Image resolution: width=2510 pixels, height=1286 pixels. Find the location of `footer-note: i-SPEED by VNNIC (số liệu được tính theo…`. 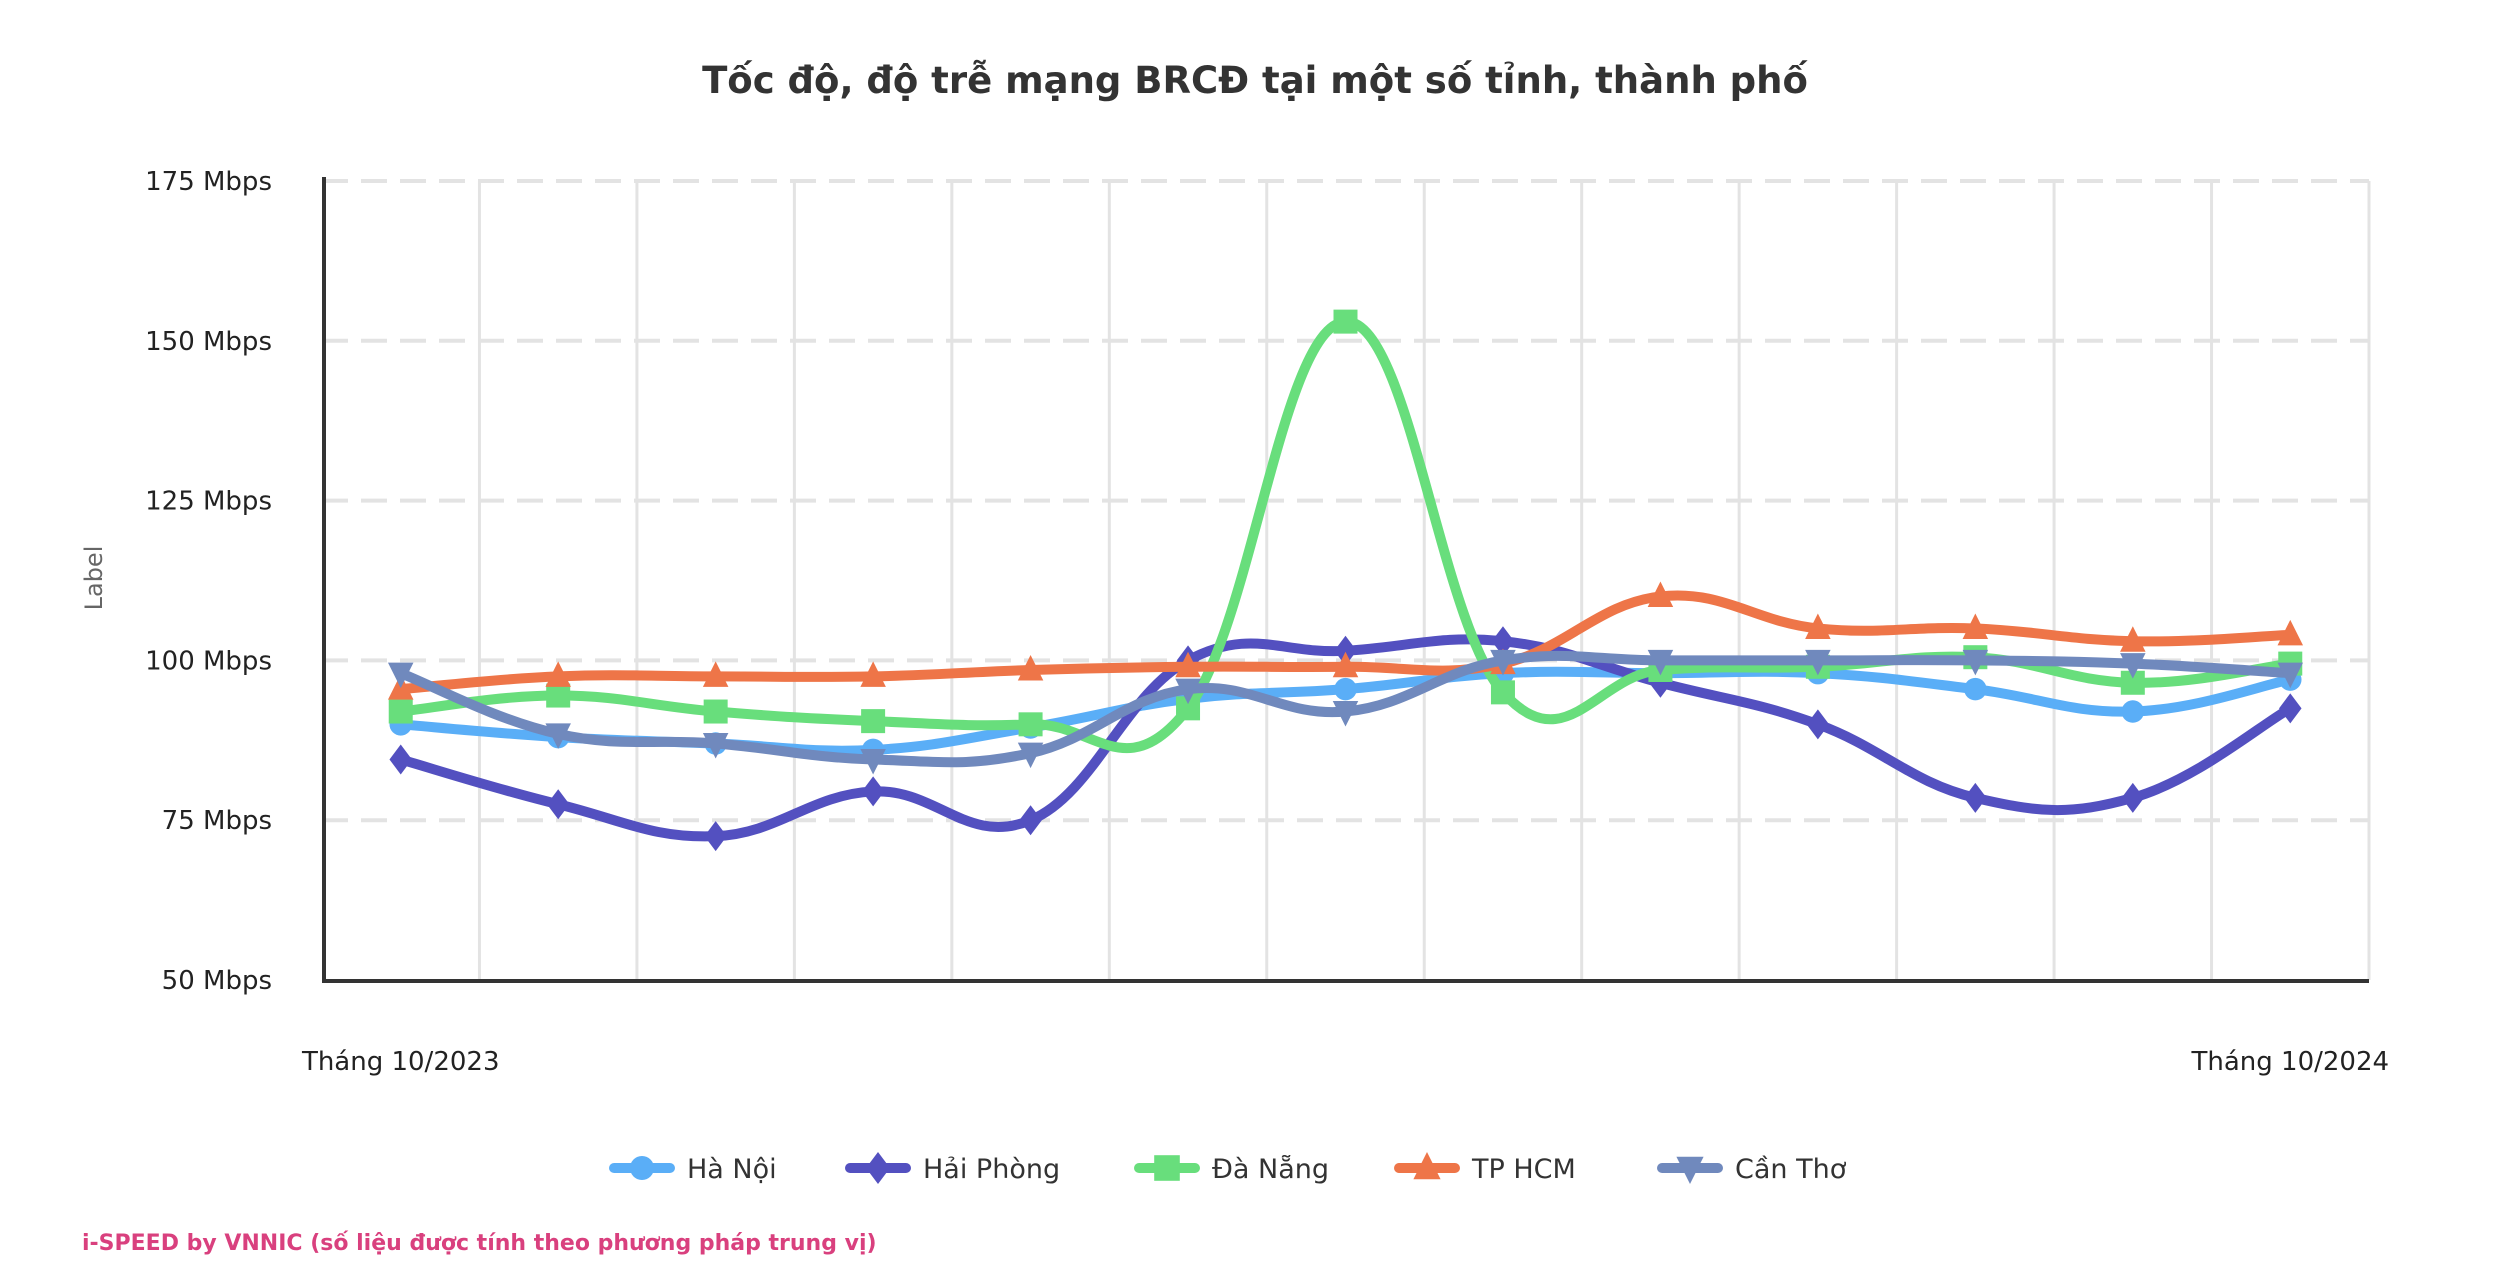

footer-note: i-SPEED by VNNIC (số liệu được tính theo… is located at coordinates (479, 1243).